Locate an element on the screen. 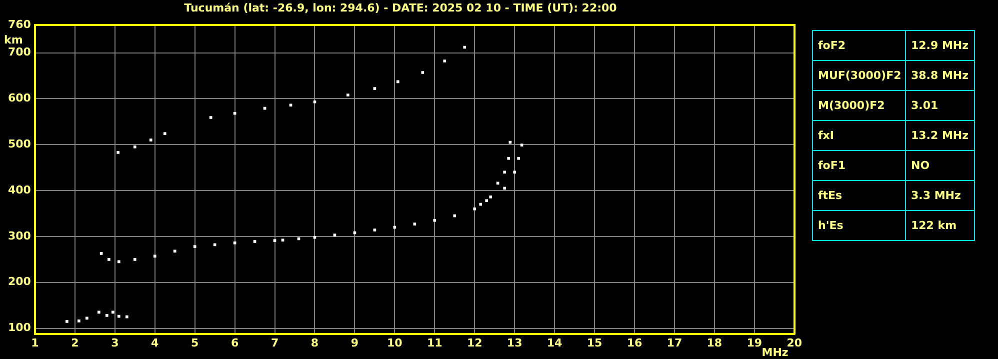 The image size is (998, 359). x-tick-label: 1 is located at coordinates (35, 343).